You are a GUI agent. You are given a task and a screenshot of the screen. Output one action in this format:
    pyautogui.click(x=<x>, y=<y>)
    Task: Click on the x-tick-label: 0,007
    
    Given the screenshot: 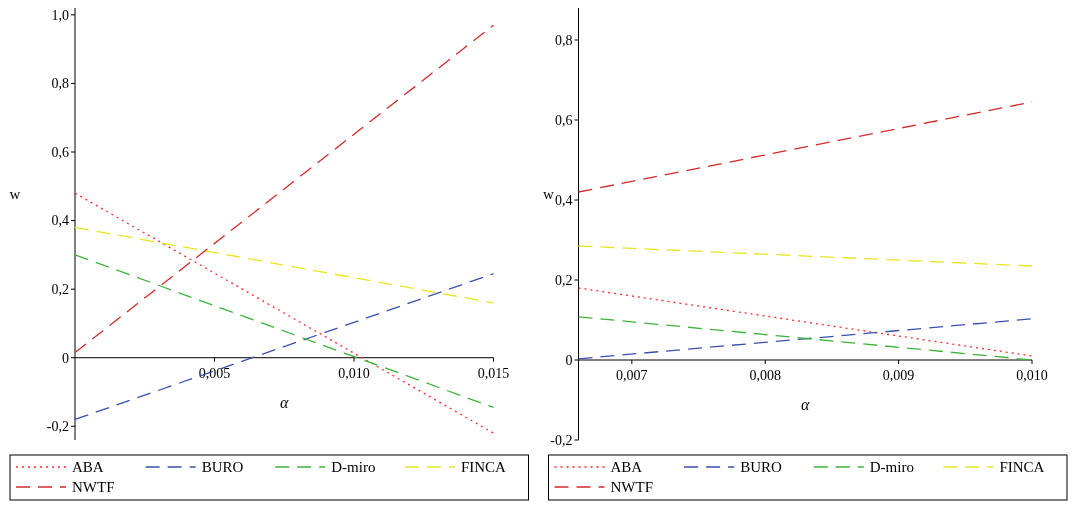 What is the action you would take?
    pyautogui.click(x=632, y=375)
    